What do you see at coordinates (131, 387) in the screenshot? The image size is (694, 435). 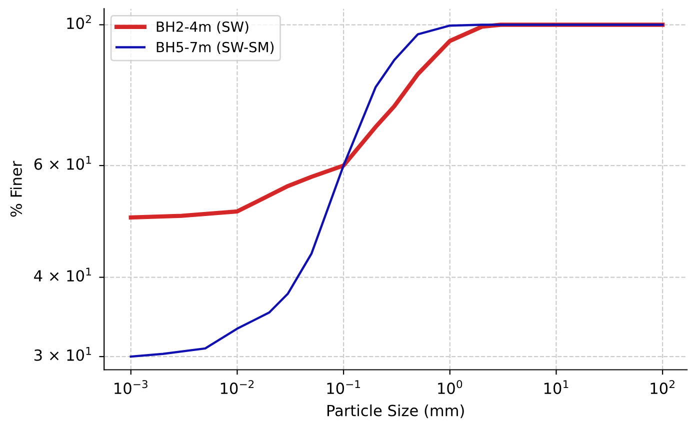 I see `x-tick-label: 10$^{−3}$` at bounding box center [131, 387].